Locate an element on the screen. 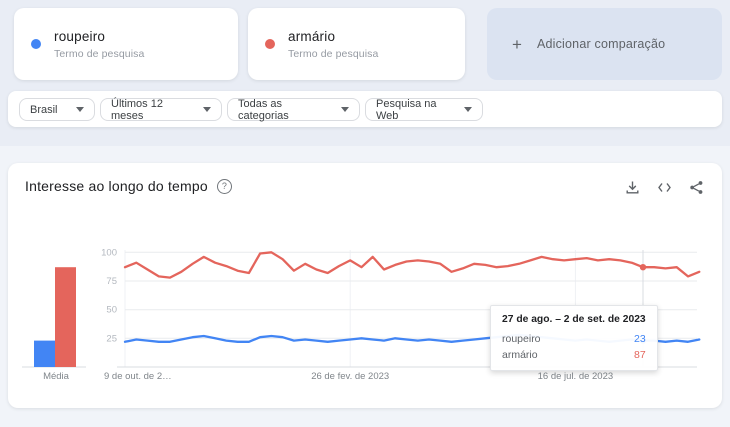 Image resolution: width=730 pixels, height=427 pixels. term-card-armario: armário Termo de pesquisa is located at coordinates (356, 44).